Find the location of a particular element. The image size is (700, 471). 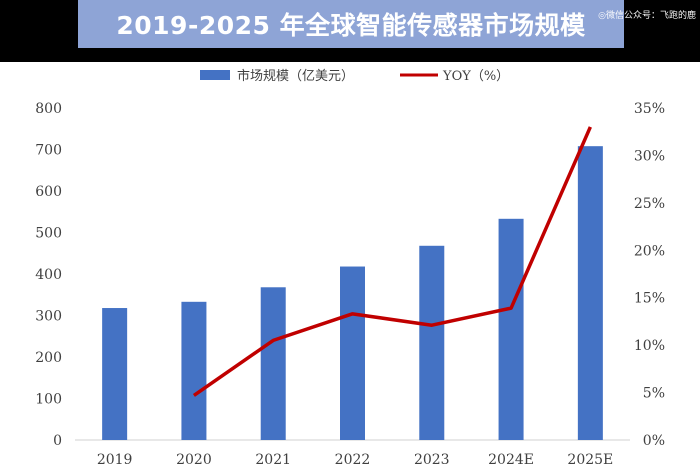

right-tick-label: 15% is located at coordinates (649, 299).